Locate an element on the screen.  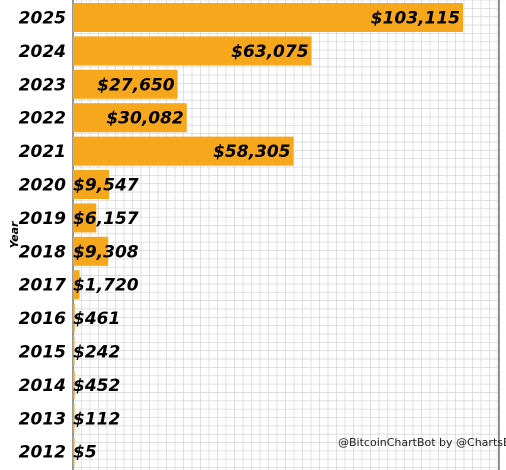
value-label-2025: $103,115 is located at coordinates (415, 19).